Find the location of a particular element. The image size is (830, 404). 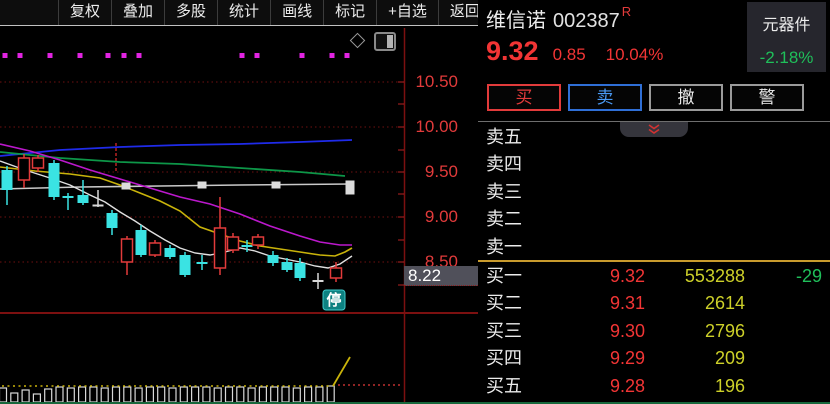

buy-row-2: 买二 9.31 2614 is located at coordinates (654, 303).